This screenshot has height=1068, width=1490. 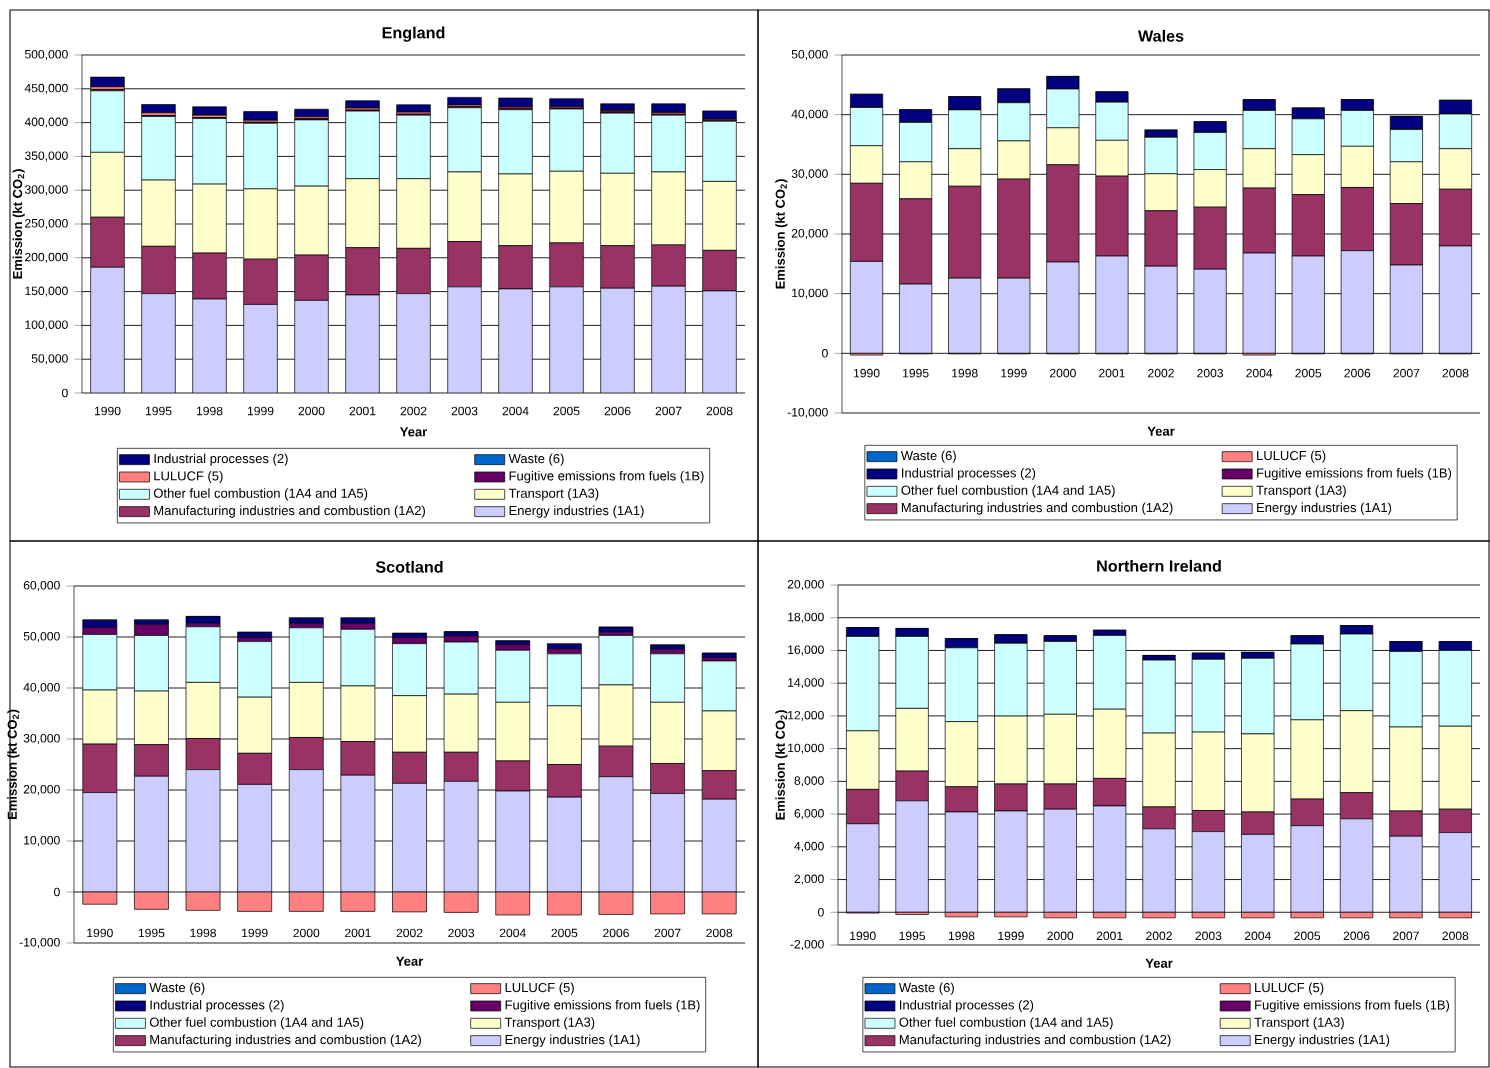 What do you see at coordinates (46, 325) in the screenshot?
I see `y-tick-label: 100,000` at bounding box center [46, 325].